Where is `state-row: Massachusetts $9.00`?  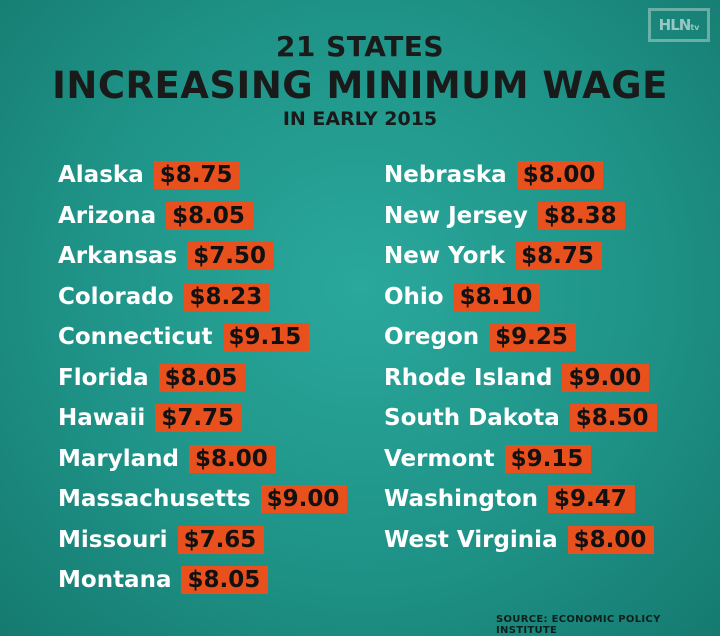 state-row: Massachusetts $9.00 is located at coordinates (203, 499).